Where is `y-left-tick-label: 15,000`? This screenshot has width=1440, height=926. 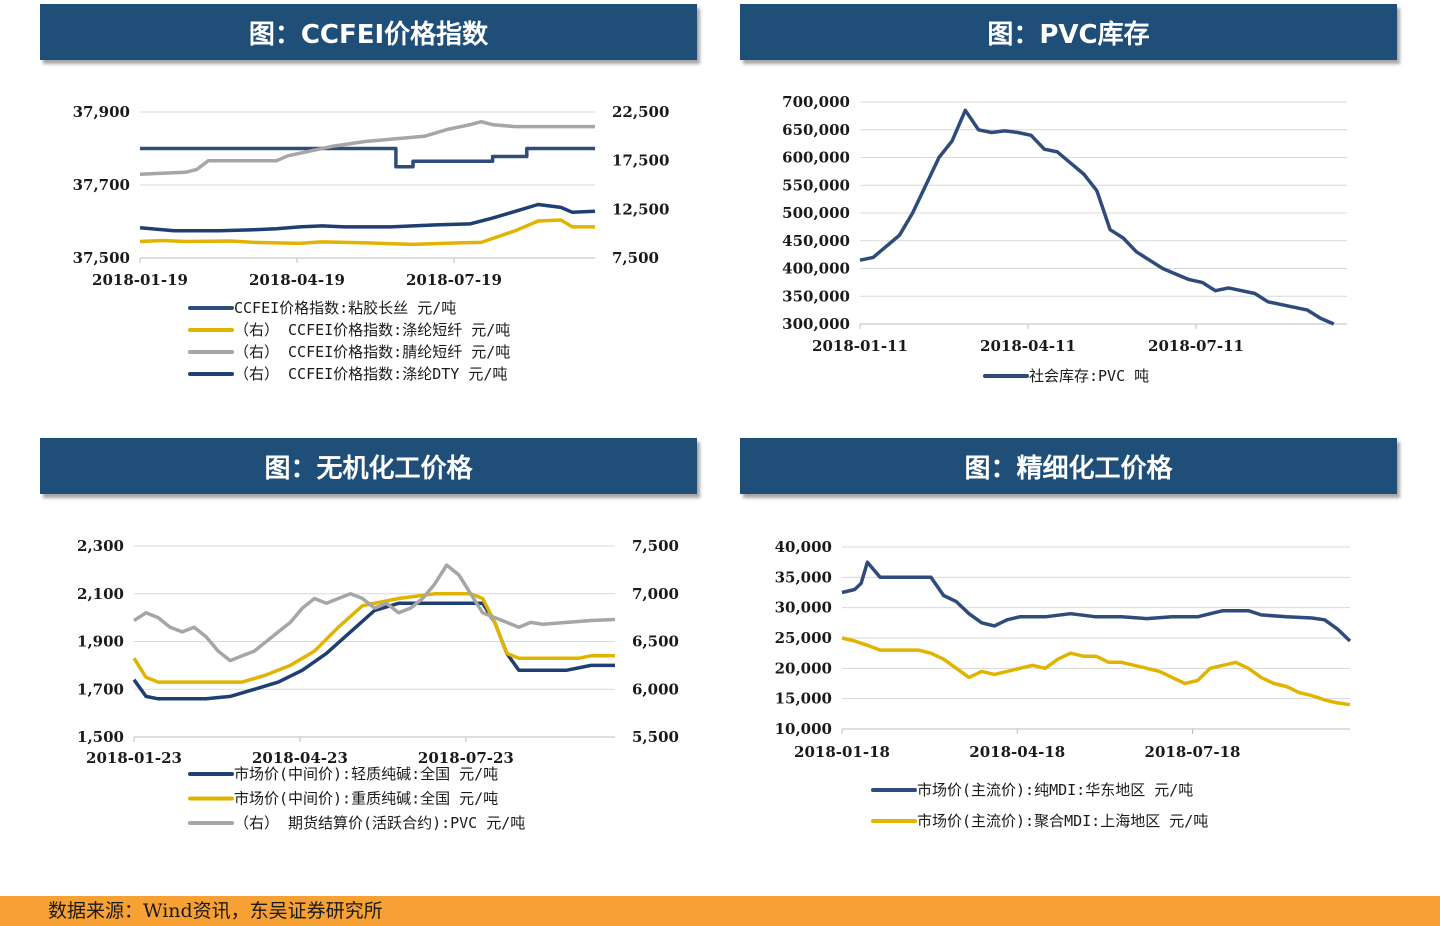 y-left-tick-label: 15,000 is located at coordinates (803, 699).